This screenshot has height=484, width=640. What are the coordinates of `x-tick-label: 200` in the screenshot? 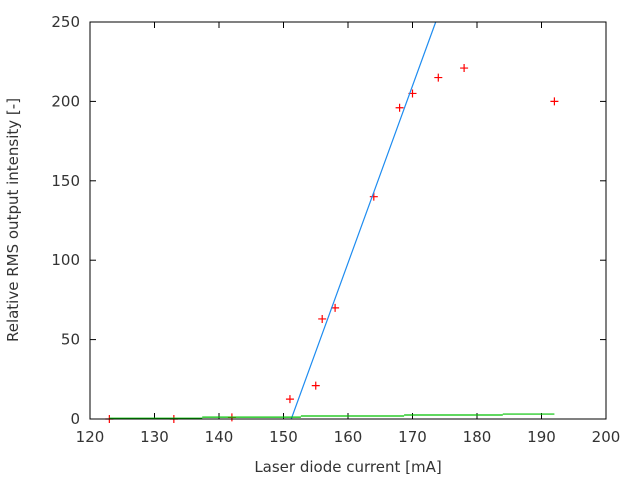 It's located at (606, 437).